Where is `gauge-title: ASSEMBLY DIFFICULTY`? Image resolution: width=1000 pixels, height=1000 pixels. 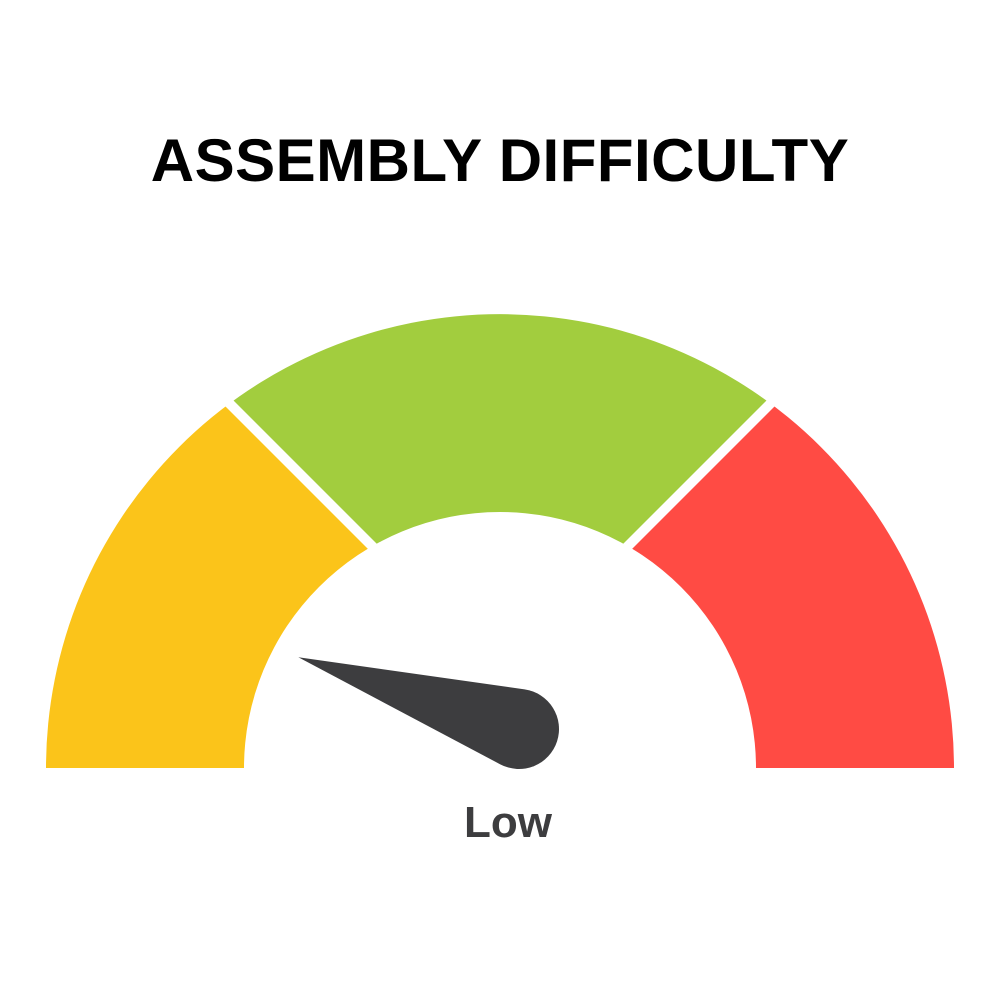 gauge-title: ASSEMBLY DIFFICULTY is located at coordinates (500, 160).